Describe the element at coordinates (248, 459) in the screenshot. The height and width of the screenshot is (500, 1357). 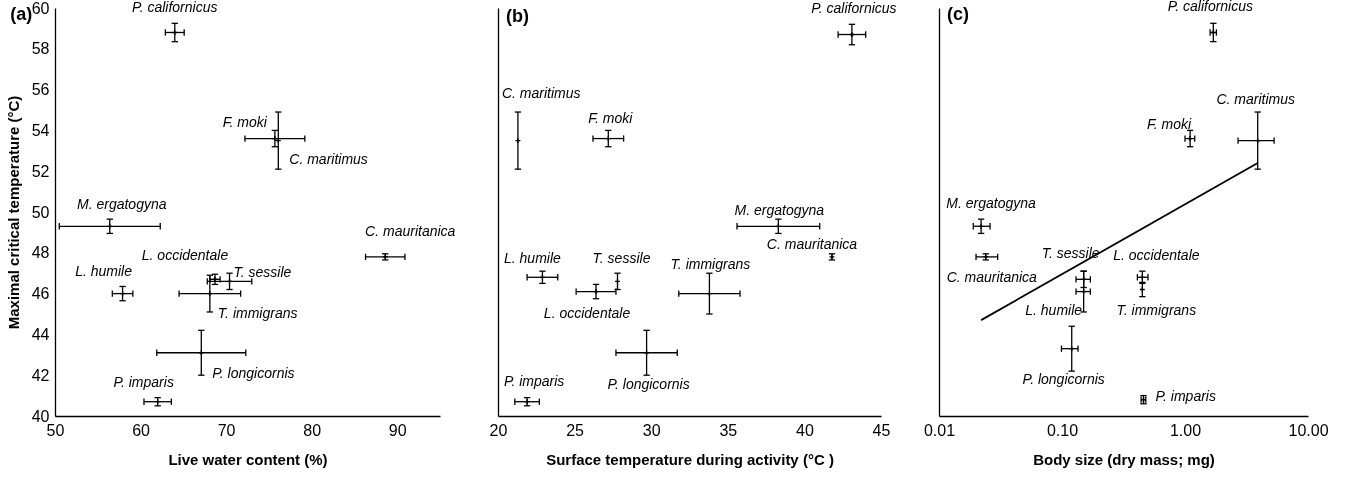
I see `x-axis-title: Live water content (%)` at that location.